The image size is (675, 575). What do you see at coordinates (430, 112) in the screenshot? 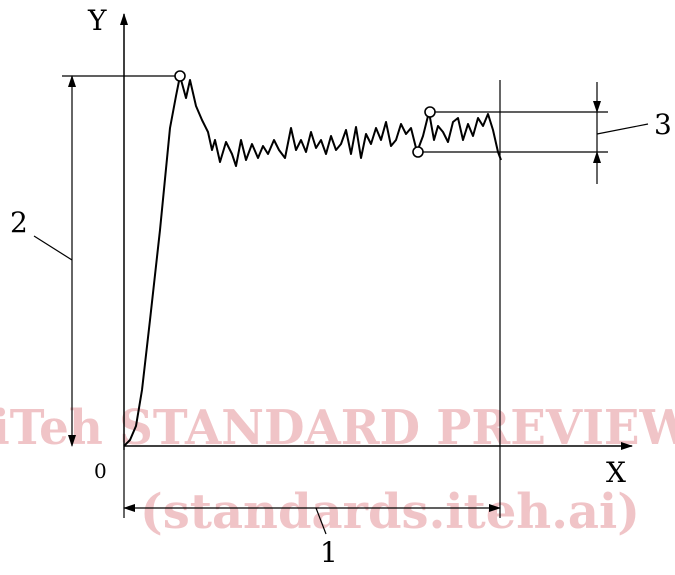
I see `max-marker` at bounding box center [430, 112].